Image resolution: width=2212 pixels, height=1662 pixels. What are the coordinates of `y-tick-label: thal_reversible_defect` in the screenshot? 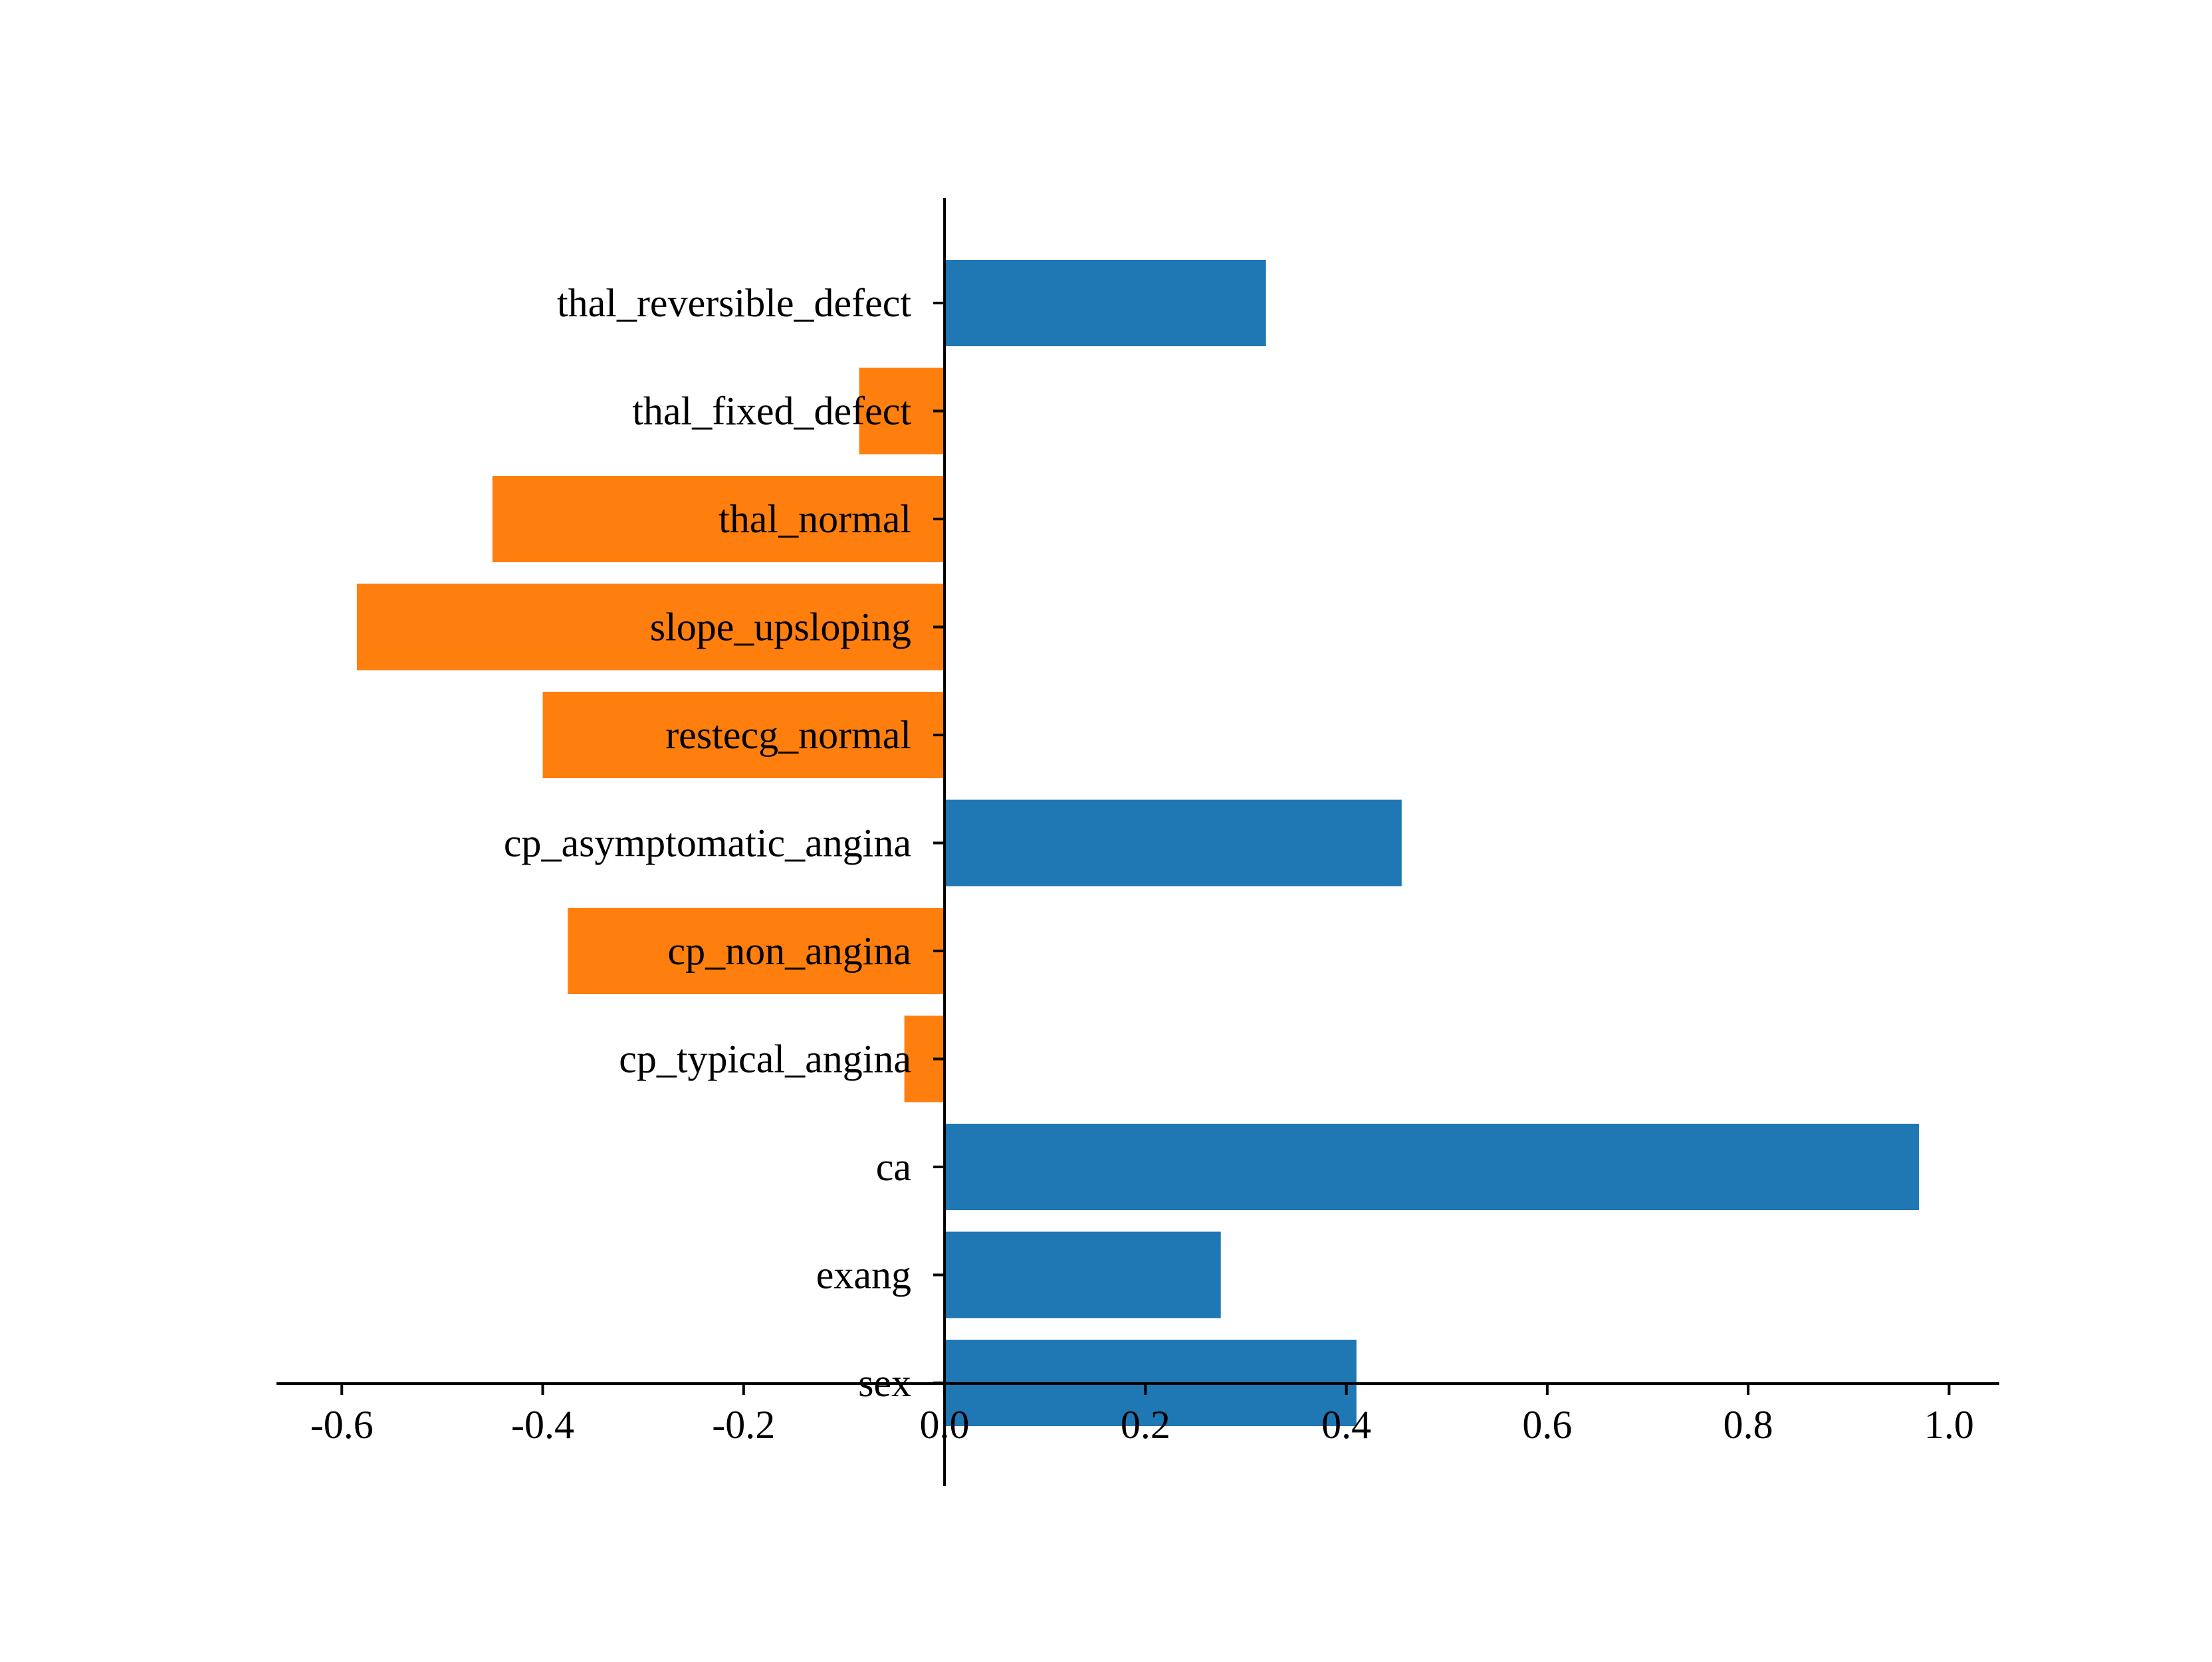 It's located at (734, 303).